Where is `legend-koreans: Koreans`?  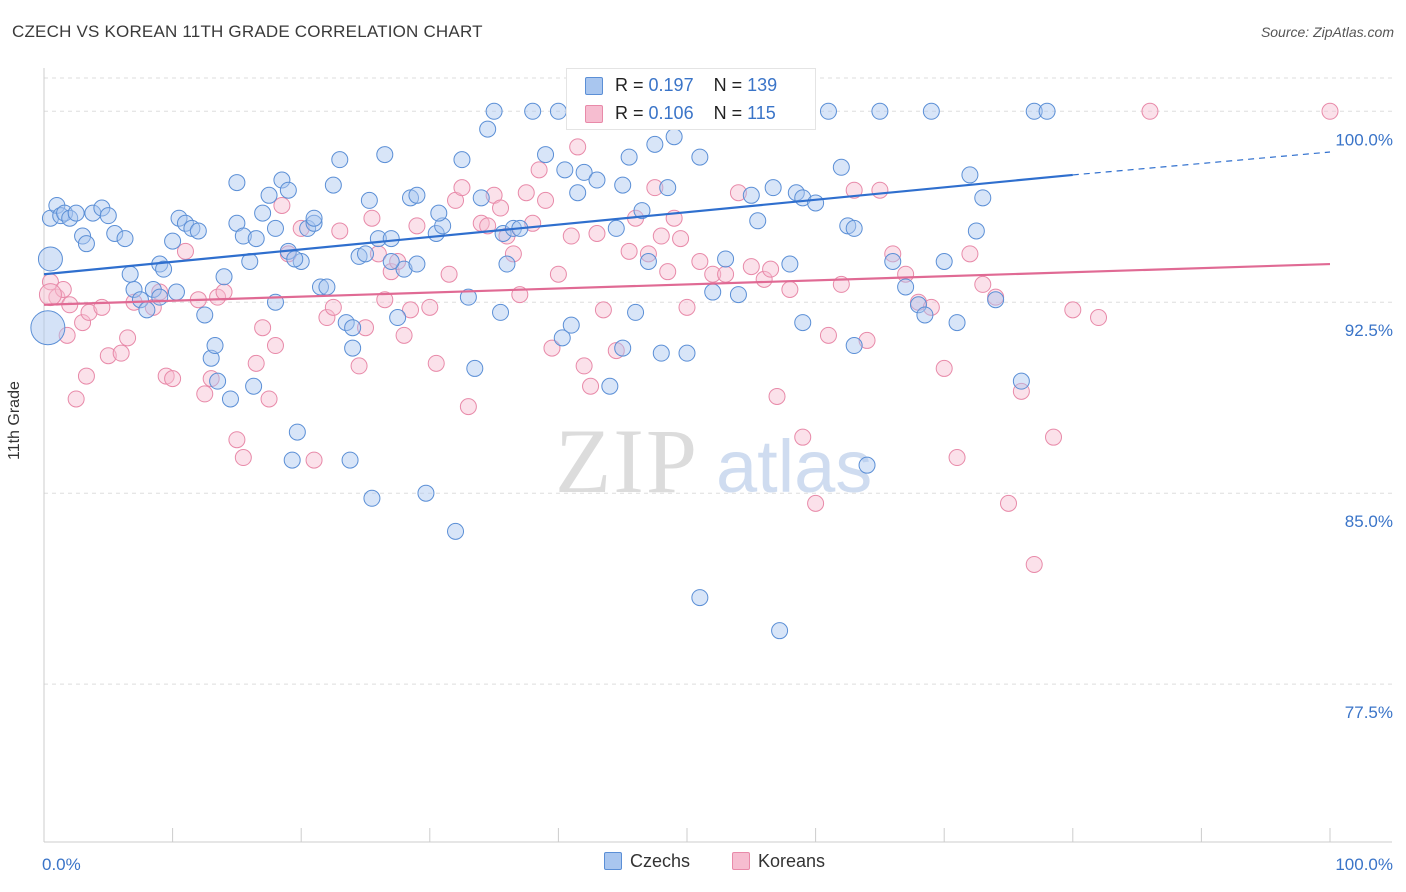 legend-koreans: Koreans is located at coordinates (778, 861).